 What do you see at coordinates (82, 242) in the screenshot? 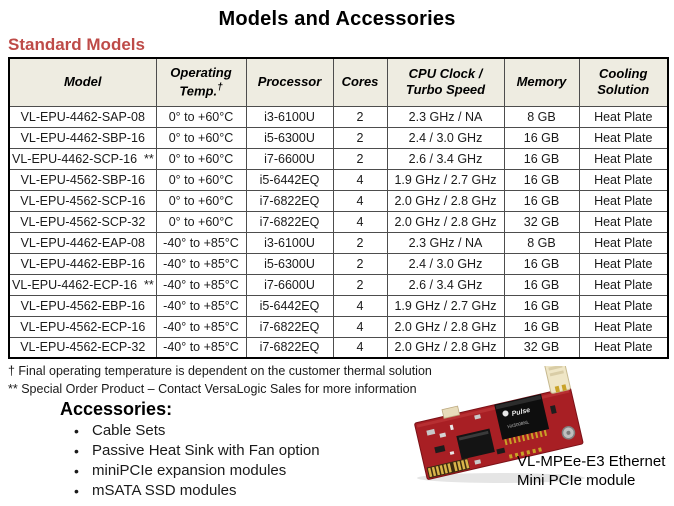
I see `model-cell: VL-EPU-4462-EAP-08` at bounding box center [82, 242].